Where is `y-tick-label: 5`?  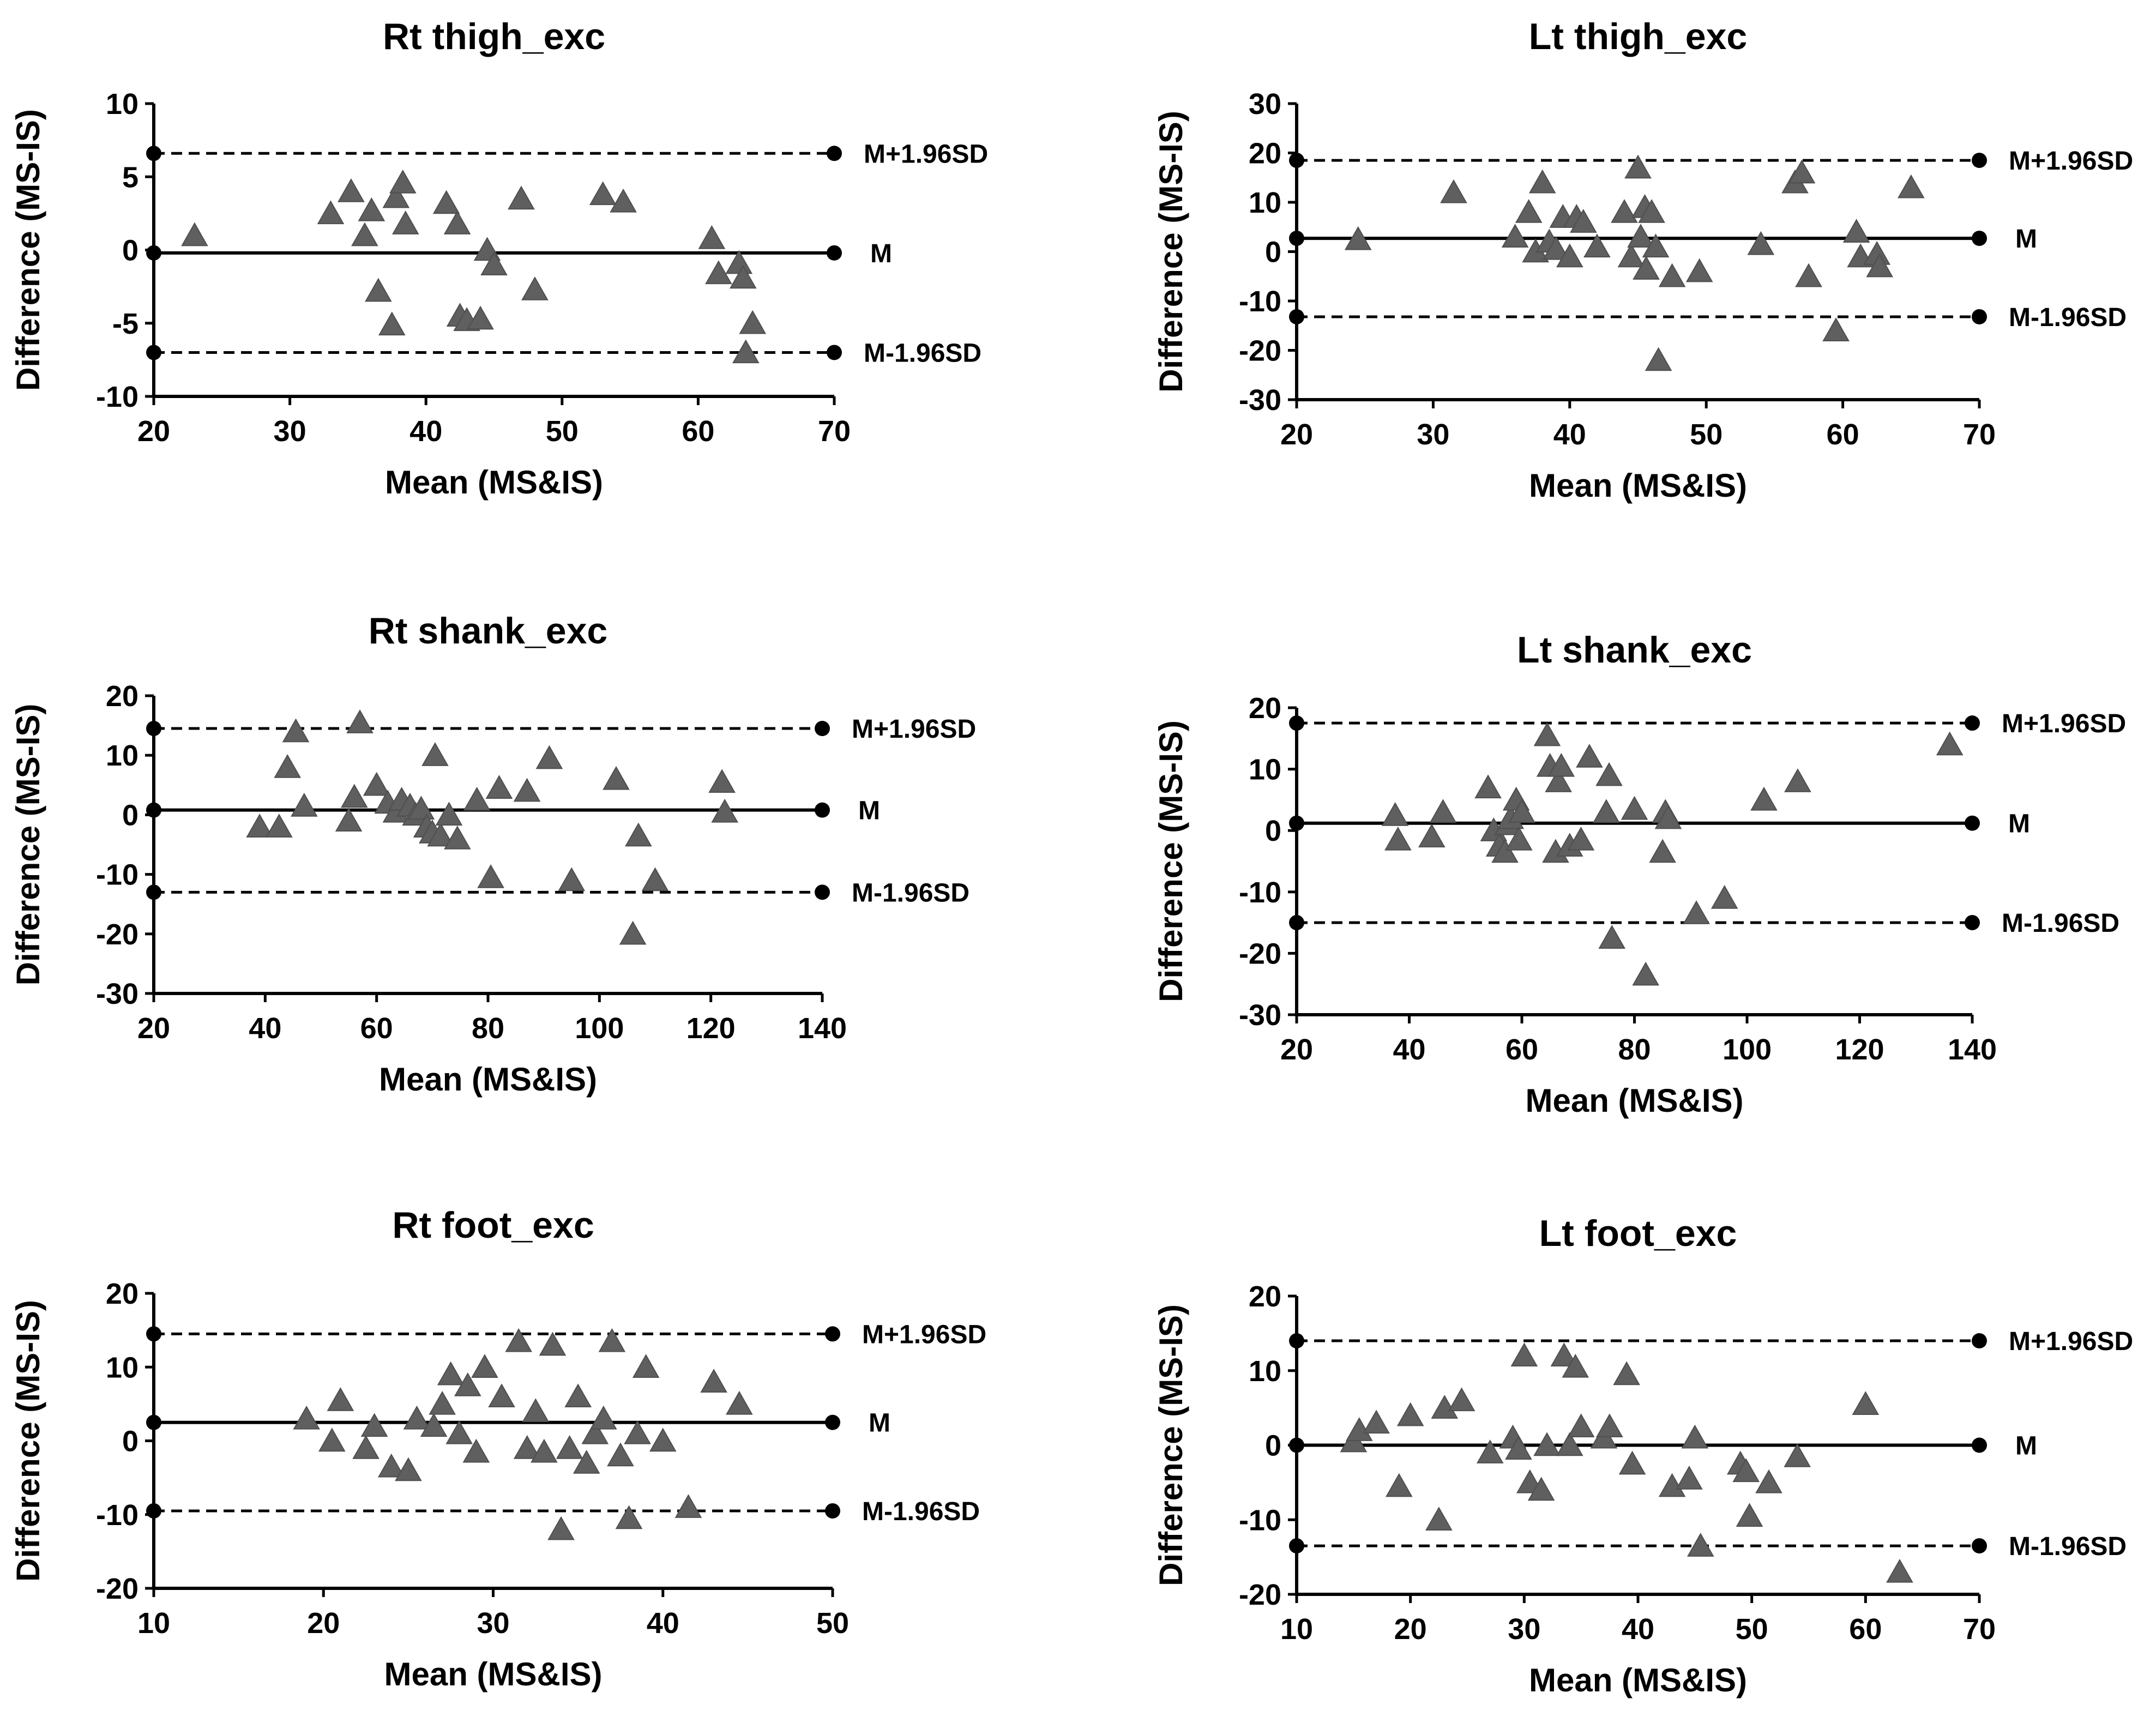
y-tick-label: 5 is located at coordinates (130, 177).